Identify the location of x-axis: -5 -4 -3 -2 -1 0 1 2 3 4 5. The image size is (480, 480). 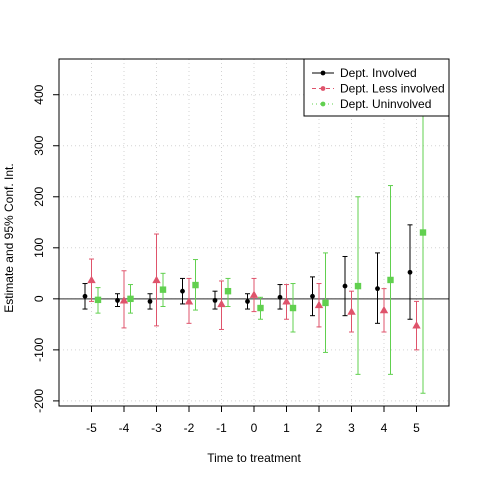
(253, 420).